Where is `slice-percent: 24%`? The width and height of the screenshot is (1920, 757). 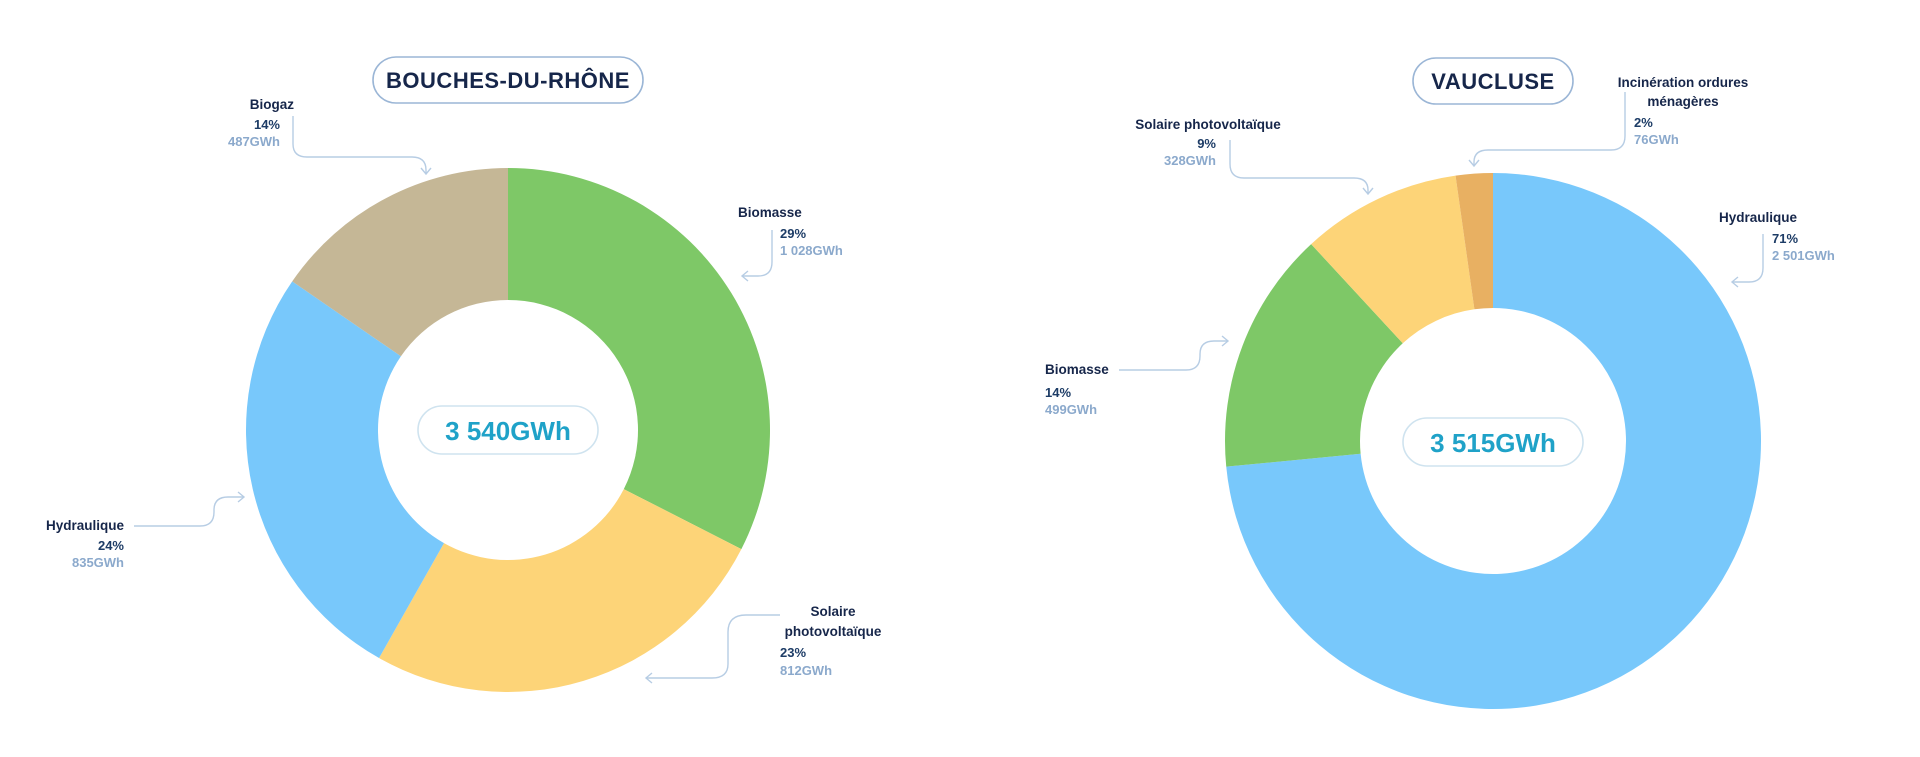 slice-percent: 24% is located at coordinates (111, 545).